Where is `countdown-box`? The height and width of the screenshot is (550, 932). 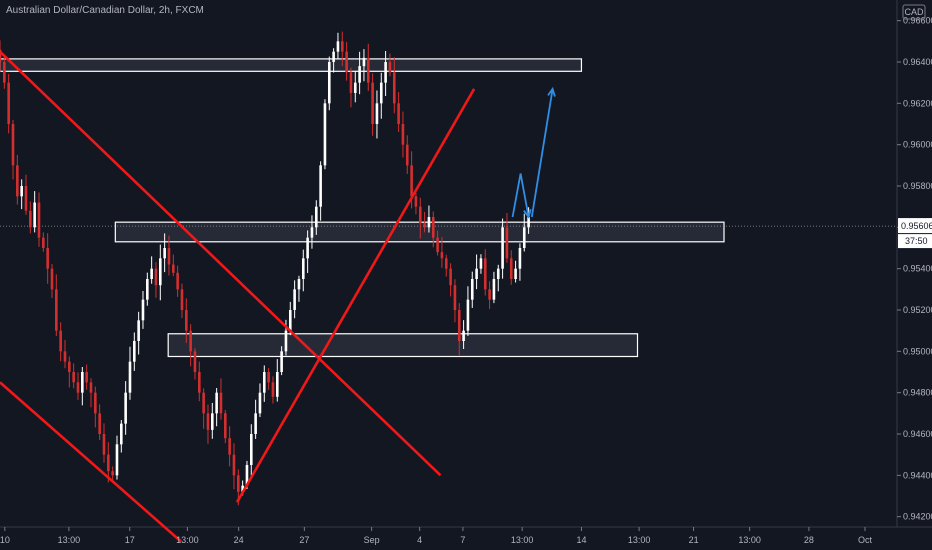
countdown-box is located at coordinates (915, 241).